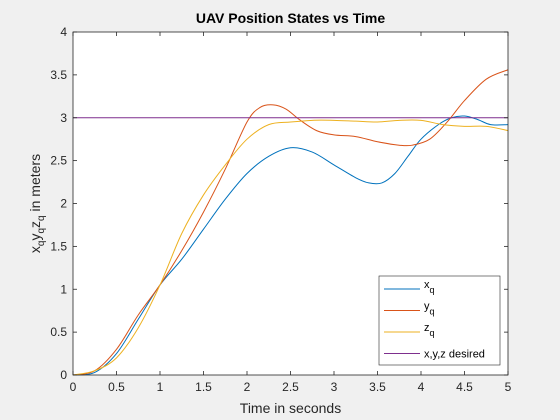  Describe the element at coordinates (429, 287) in the screenshot. I see `legend-label-0: xq` at that location.